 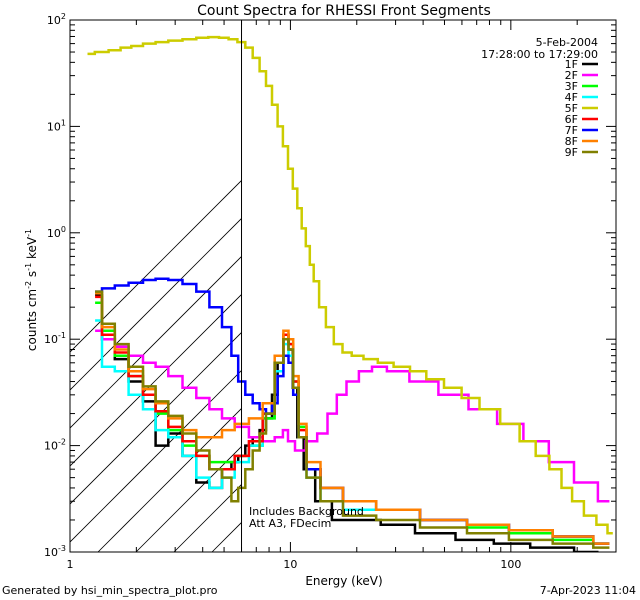 What do you see at coordinates (343, 581) in the screenshot?
I see `x-axis-label: Energy (keV)` at bounding box center [343, 581].